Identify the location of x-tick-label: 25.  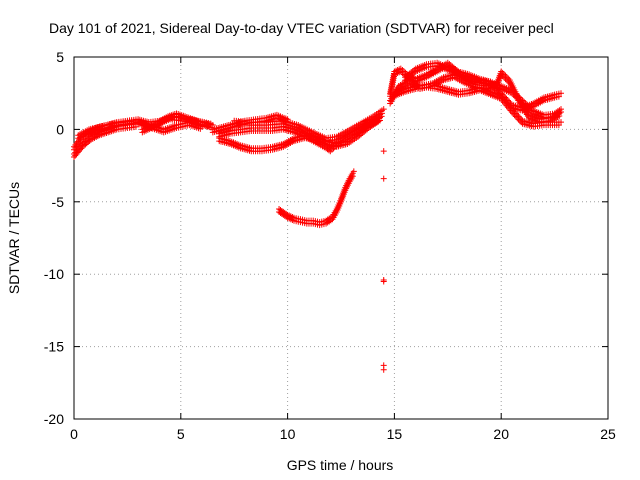
(608, 434).